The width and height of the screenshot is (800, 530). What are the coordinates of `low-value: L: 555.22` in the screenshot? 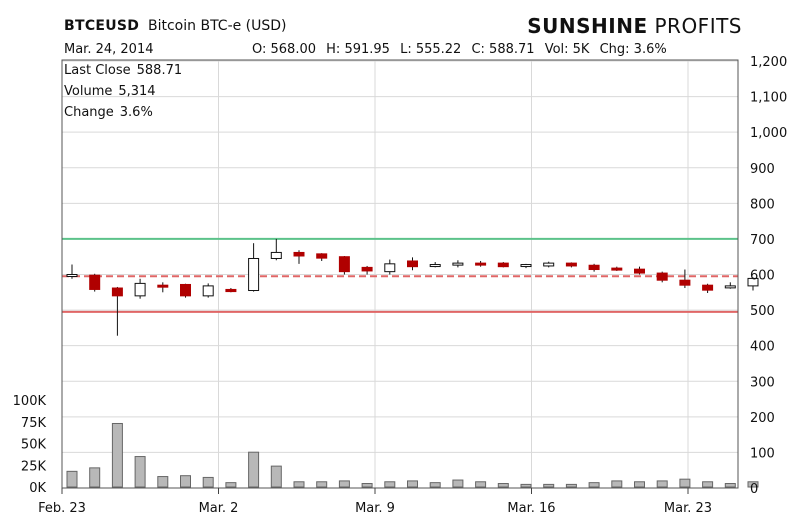 It's located at (431, 49).